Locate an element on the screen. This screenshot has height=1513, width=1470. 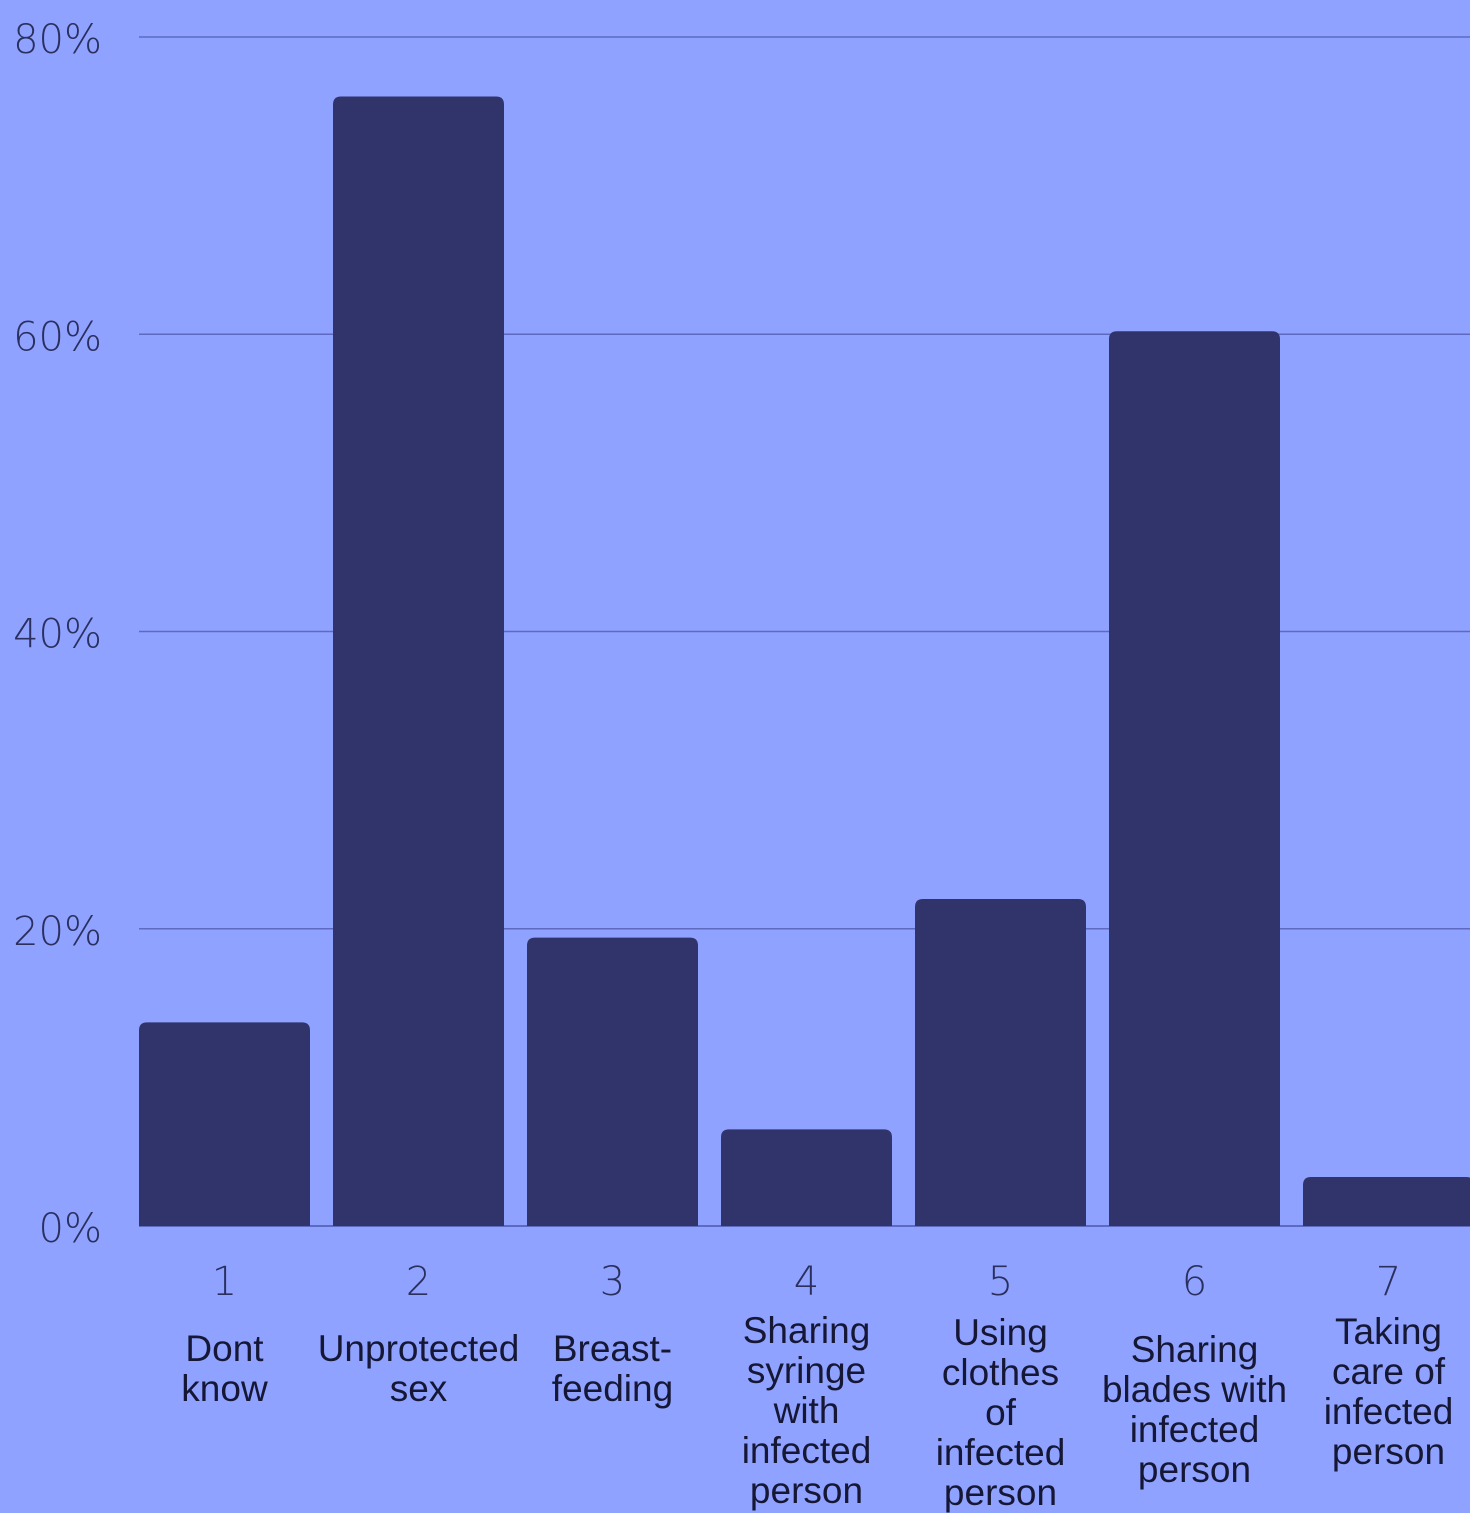
x-tick-label: 4 is located at coordinates (806, 1282).